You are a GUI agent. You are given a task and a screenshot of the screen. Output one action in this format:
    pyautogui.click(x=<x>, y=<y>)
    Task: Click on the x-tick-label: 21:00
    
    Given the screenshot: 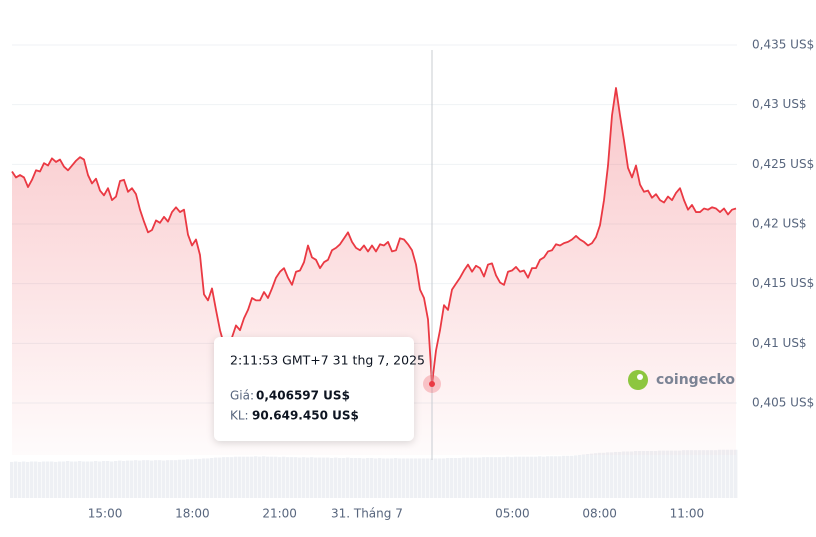 What is the action you would take?
    pyautogui.click(x=279, y=514)
    